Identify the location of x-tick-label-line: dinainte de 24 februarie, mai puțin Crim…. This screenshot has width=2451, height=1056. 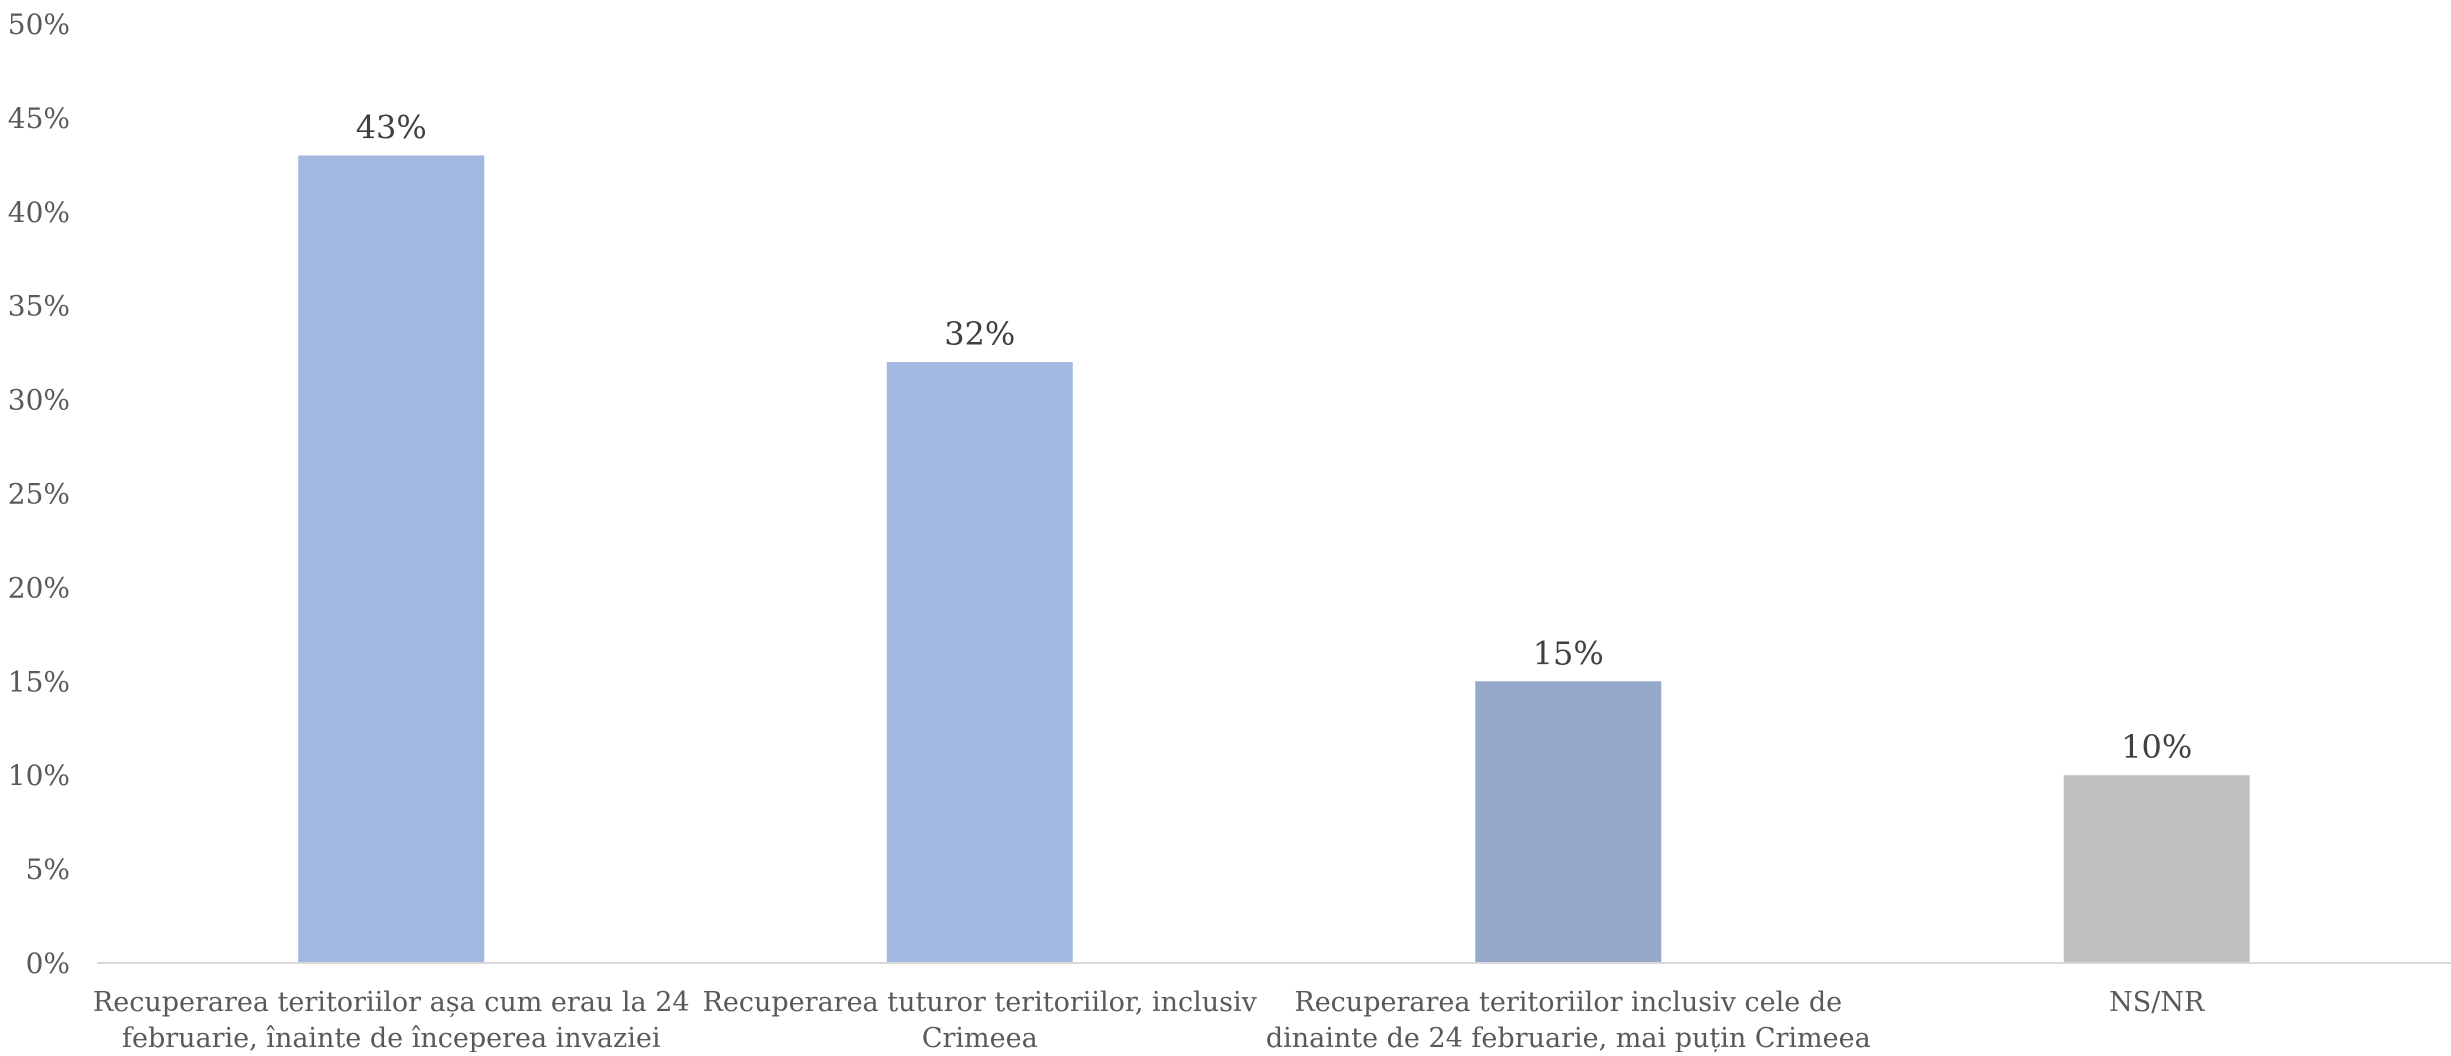
(1568, 1037).